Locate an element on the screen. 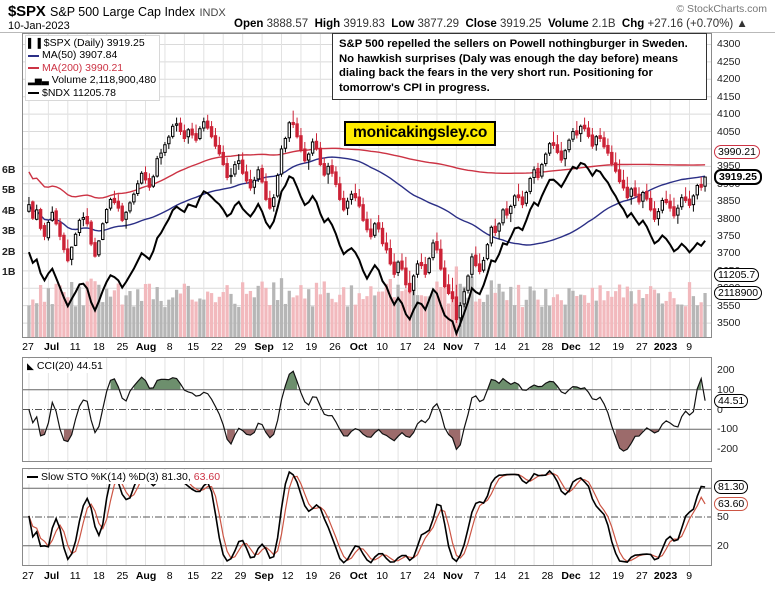  sto-d-value: 63.60 is located at coordinates (207, 477).